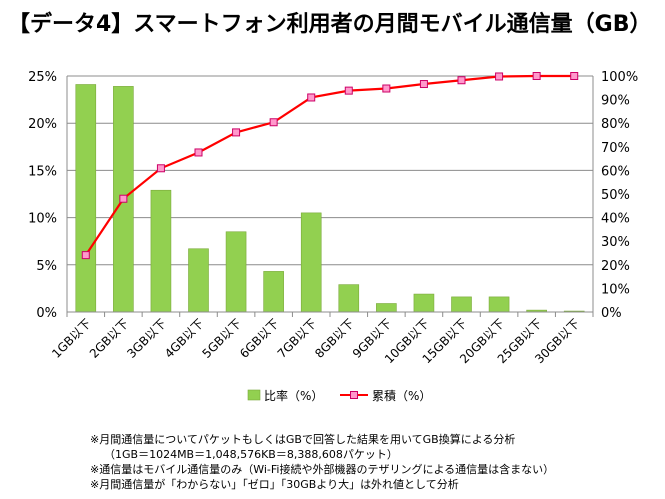  Describe the element at coordinates (251, 454) in the screenshot. I see `footnote-2: （1GB＝1024MB＝1,048,576KB＝8,388,608パケット）` at that location.